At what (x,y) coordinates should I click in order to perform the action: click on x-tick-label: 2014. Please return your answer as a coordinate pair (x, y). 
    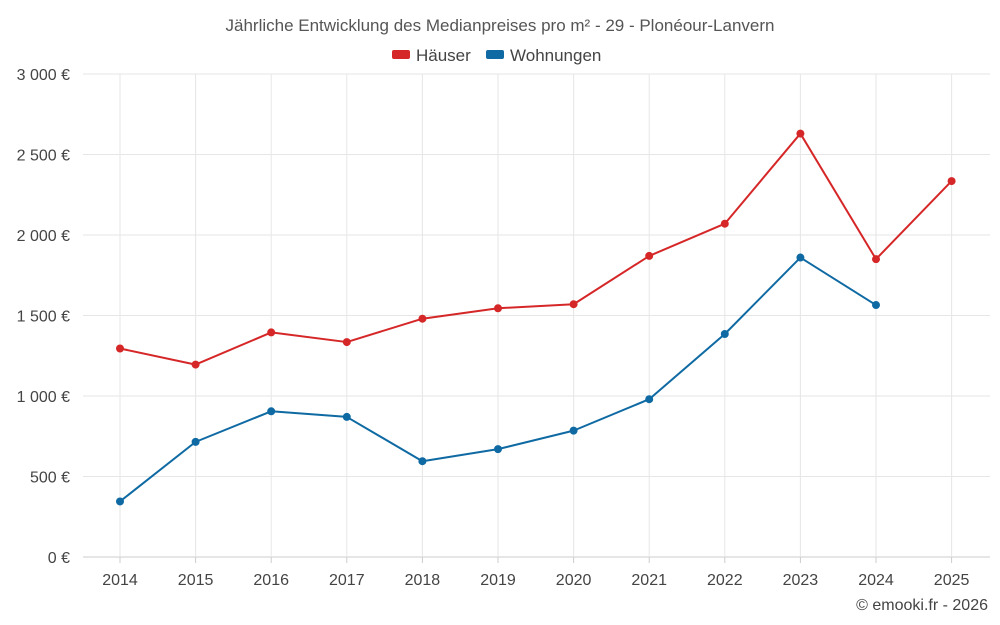
    Looking at the image, I should click on (120, 580).